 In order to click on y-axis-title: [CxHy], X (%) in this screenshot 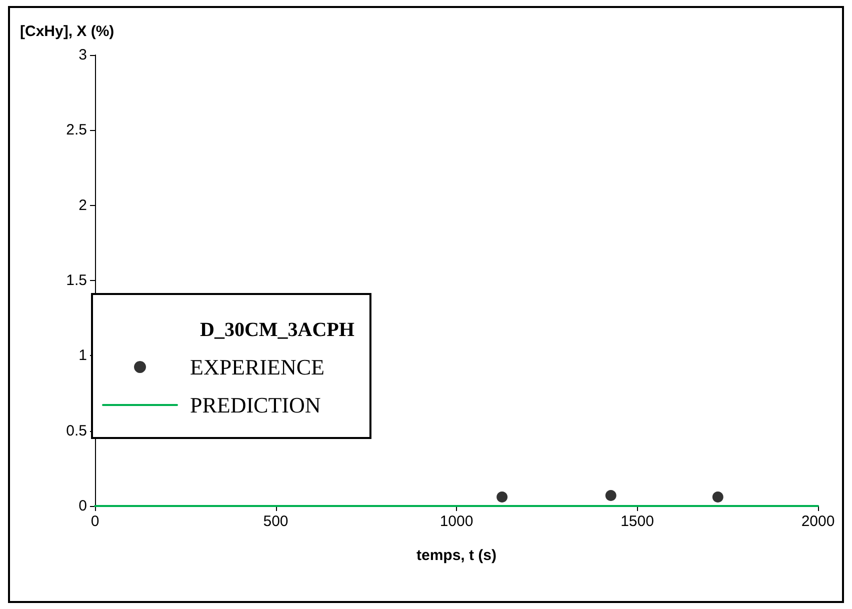, I will do `click(67, 31)`.